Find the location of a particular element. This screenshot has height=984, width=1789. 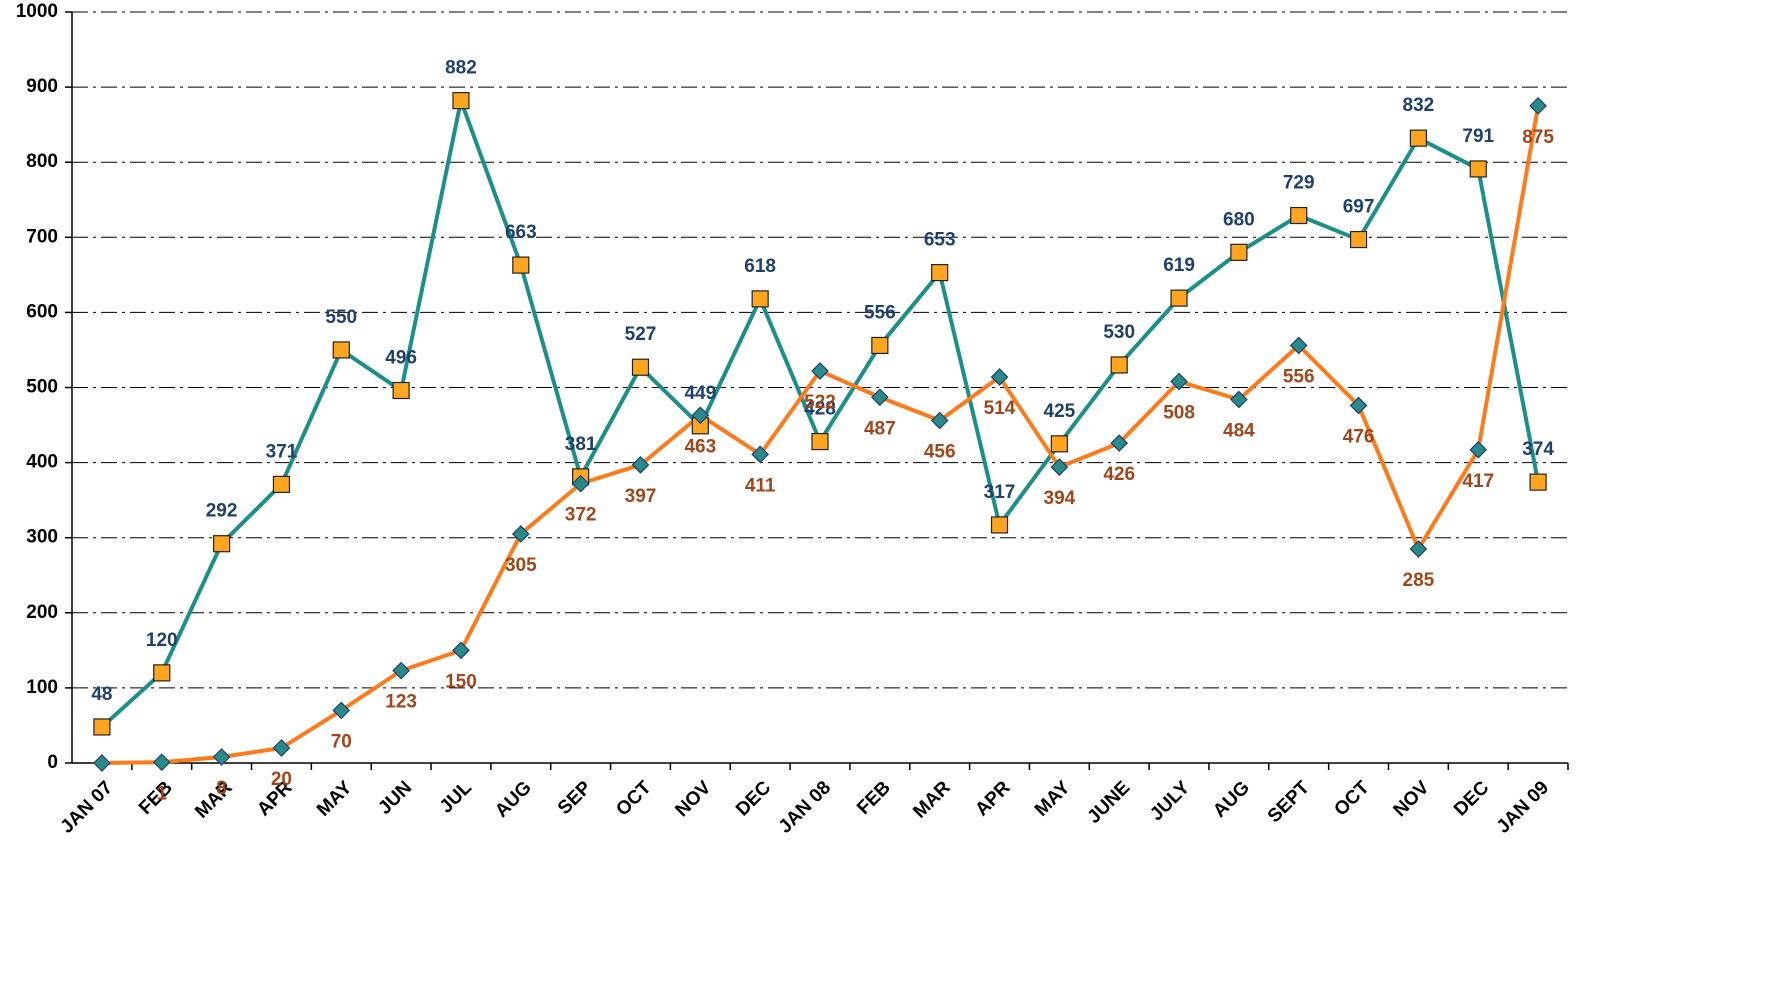

y-tick-label: 300 is located at coordinates (42, 537).